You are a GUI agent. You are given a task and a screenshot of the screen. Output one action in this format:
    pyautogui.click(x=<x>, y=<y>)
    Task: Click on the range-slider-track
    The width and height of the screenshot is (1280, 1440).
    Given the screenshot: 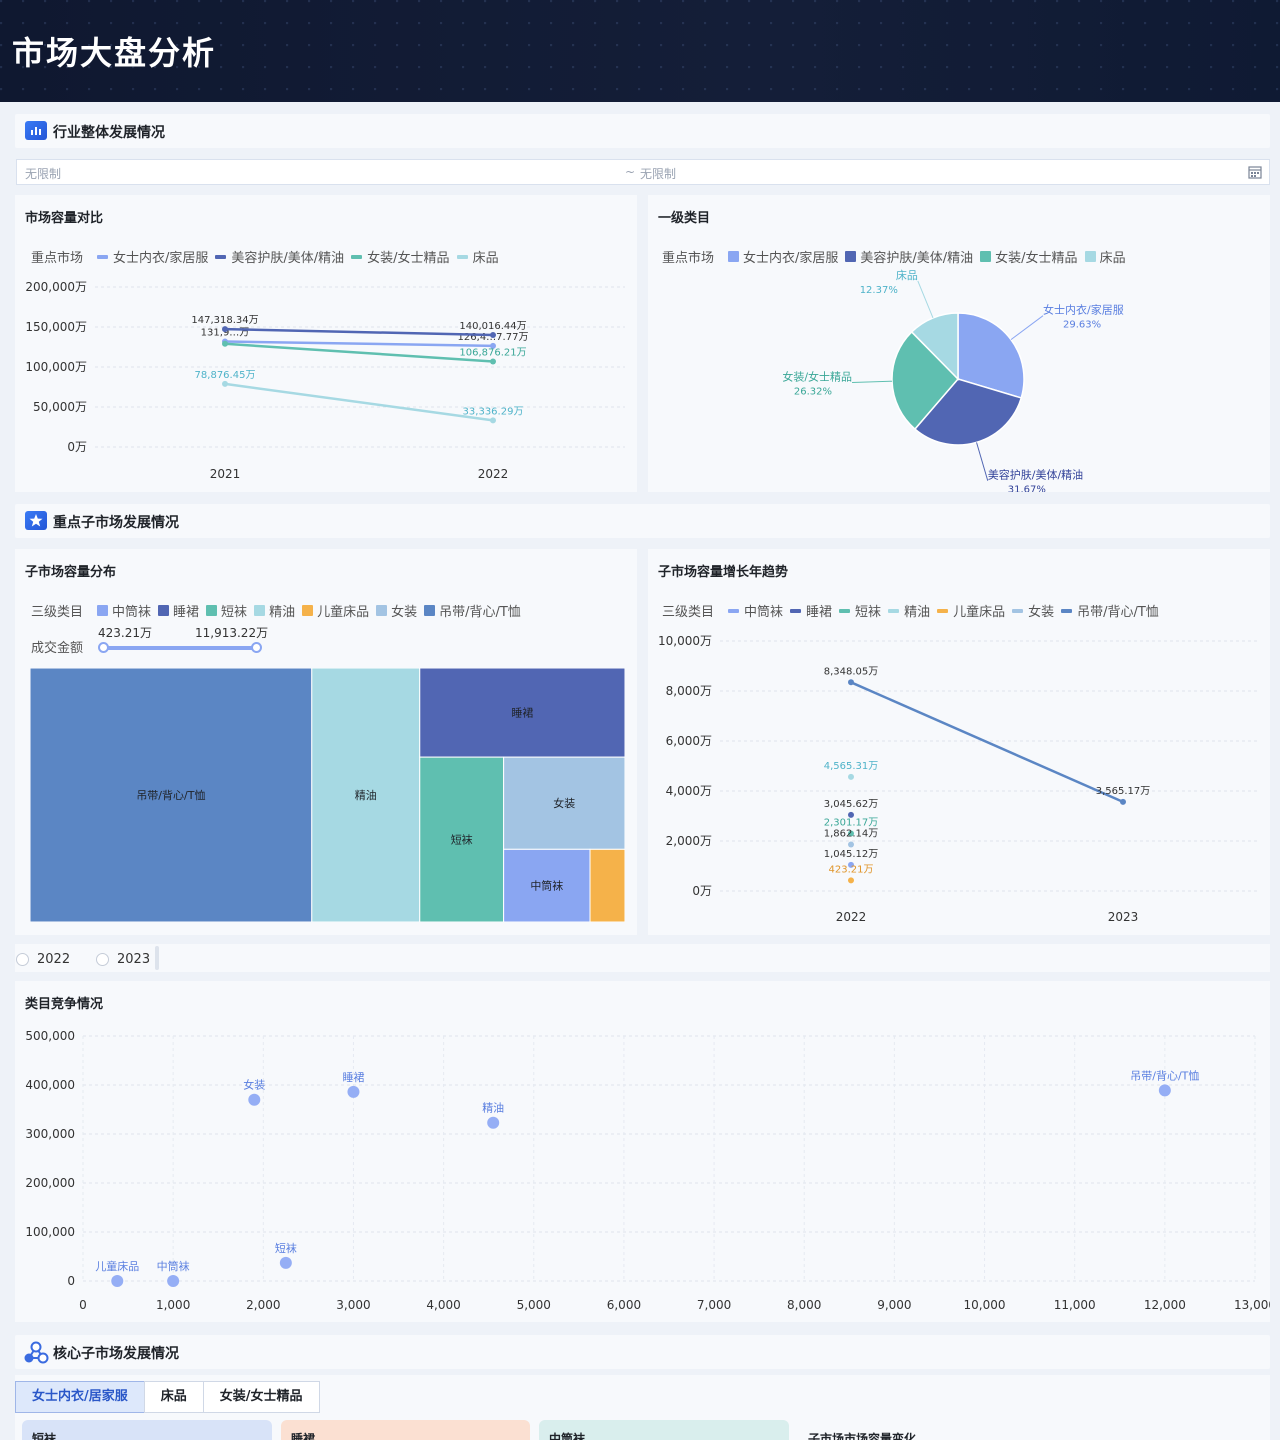 What is the action you would take?
    pyautogui.click(x=181, y=648)
    